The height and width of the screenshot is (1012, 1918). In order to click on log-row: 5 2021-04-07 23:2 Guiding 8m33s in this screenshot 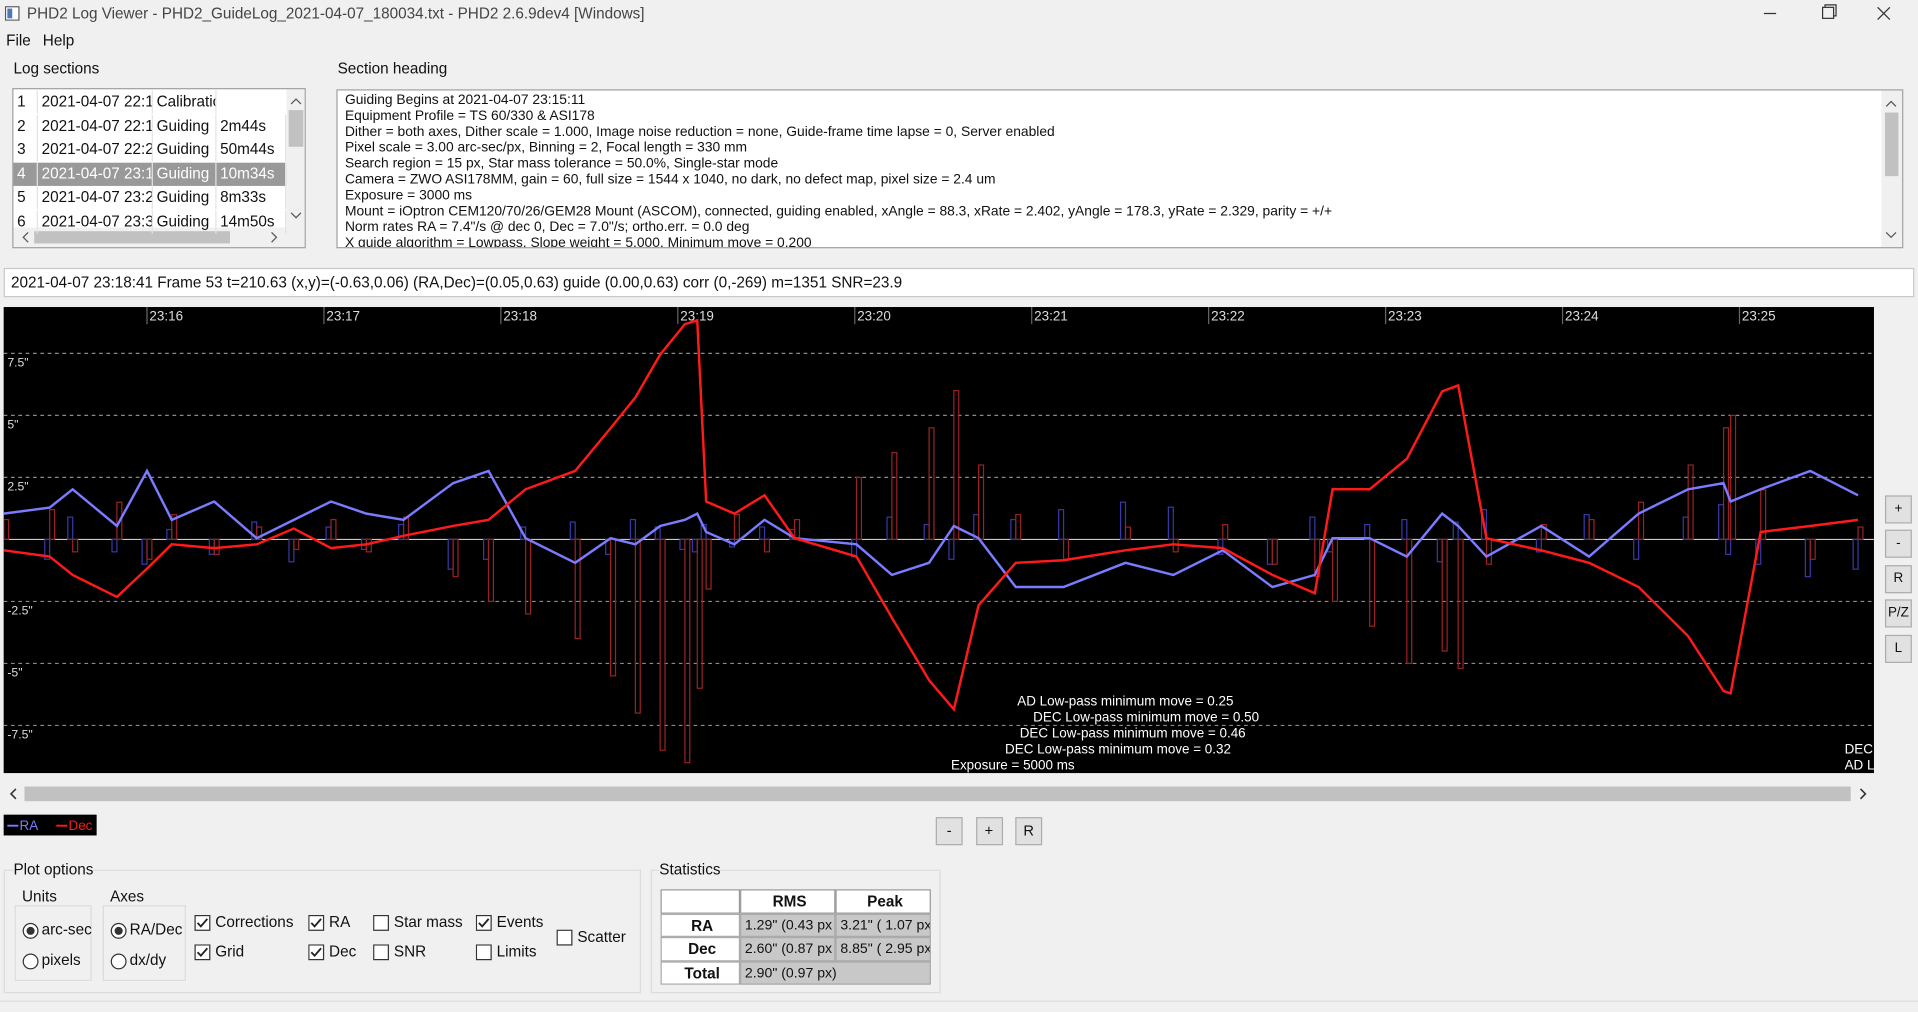, I will do `click(150, 197)`.